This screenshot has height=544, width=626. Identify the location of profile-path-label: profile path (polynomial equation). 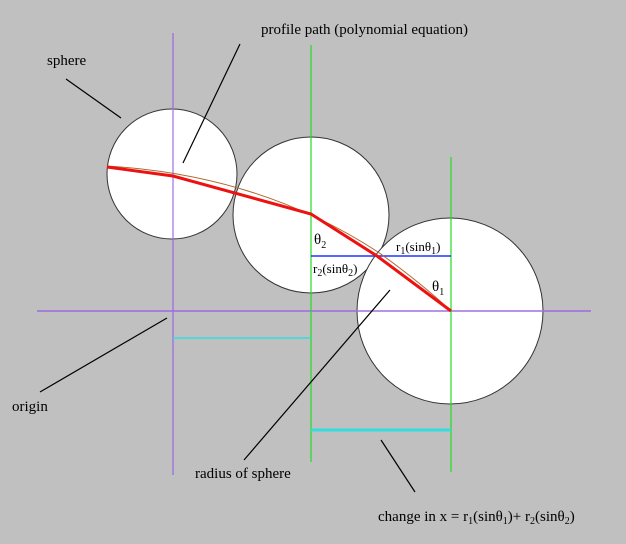
(364, 30).